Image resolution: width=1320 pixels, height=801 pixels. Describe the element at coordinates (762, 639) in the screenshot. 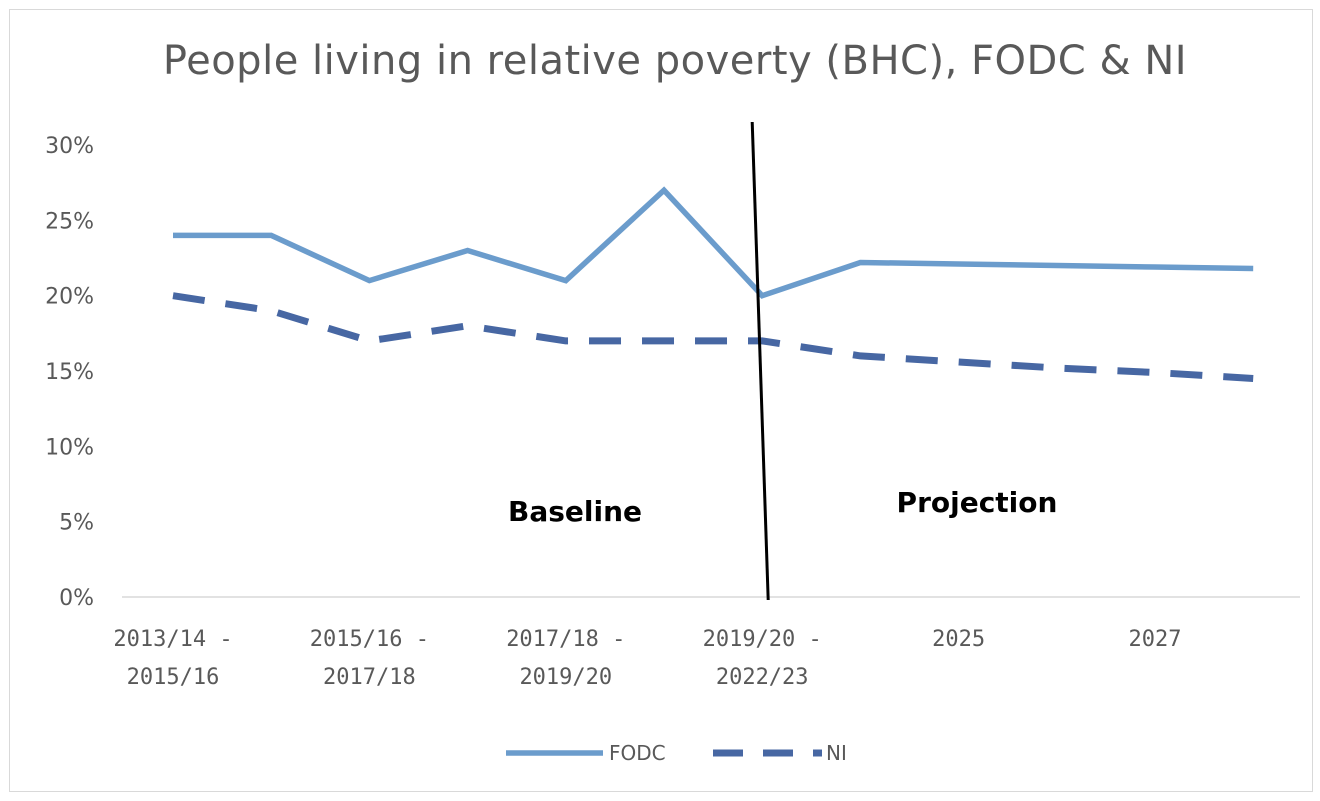

I see `x-tick-label: 2019/20 -` at that location.